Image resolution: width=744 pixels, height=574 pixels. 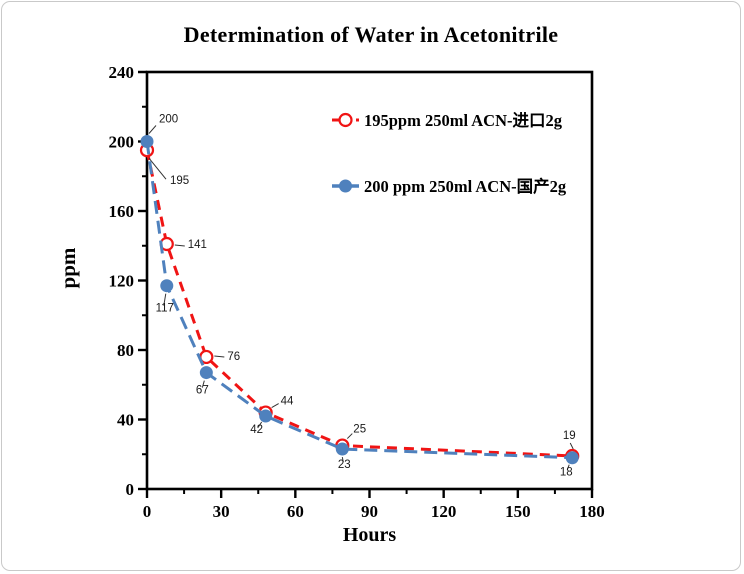 What do you see at coordinates (369, 511) in the screenshot?
I see `x-tick-label: 90` at bounding box center [369, 511].